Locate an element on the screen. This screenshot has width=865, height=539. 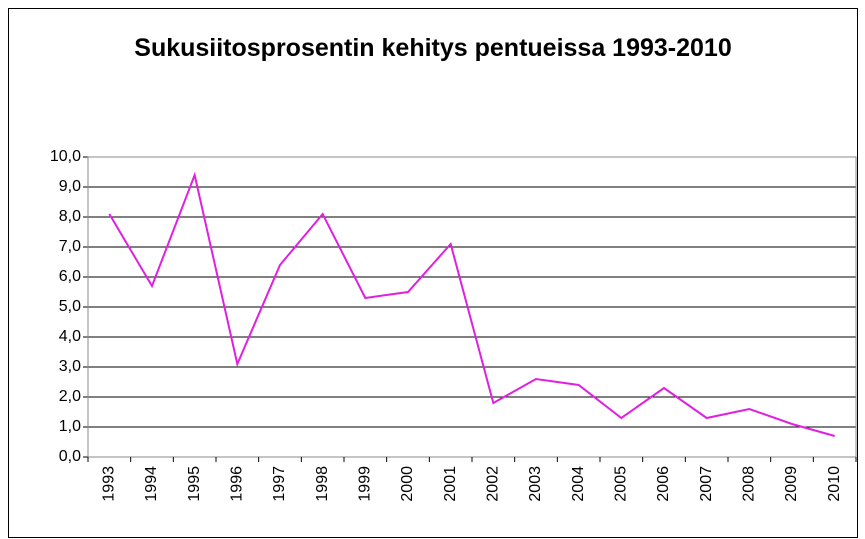
y-tick-label: 8,0 is located at coordinates (70, 216).